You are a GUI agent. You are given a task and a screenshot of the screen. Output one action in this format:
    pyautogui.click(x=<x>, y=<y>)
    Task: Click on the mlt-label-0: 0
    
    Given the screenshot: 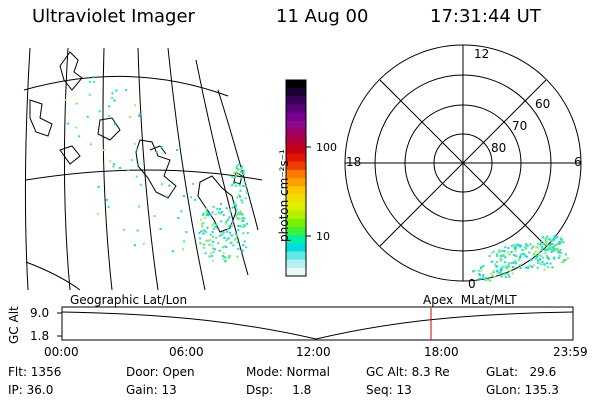 What is the action you would take?
    pyautogui.click(x=472, y=284)
    